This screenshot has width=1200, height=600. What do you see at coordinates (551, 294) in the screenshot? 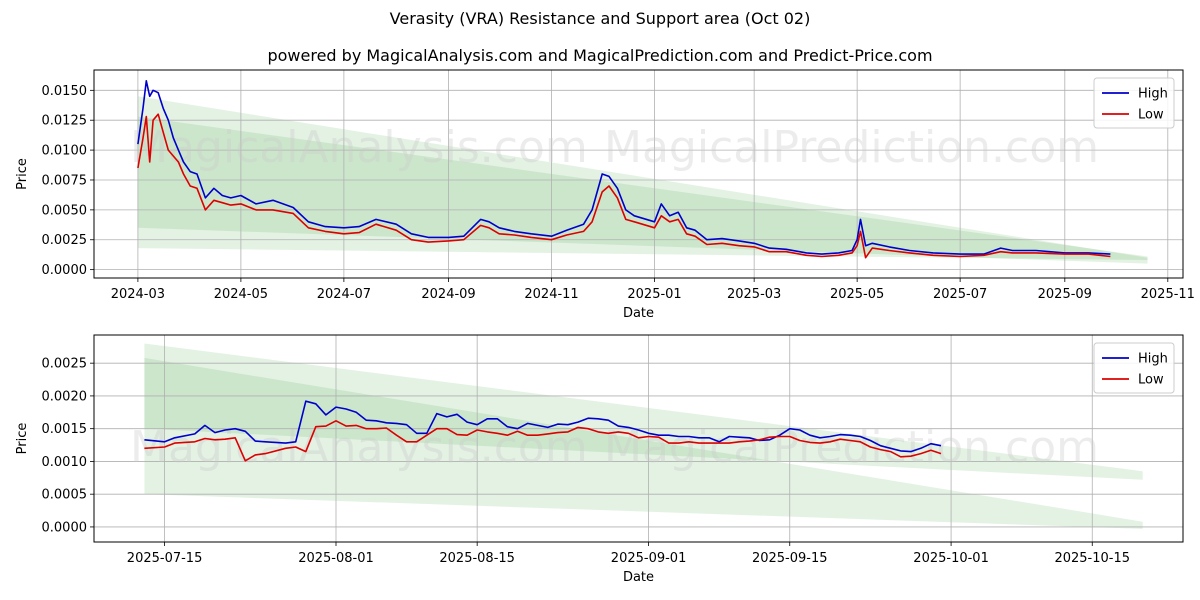
I see `x-tick-label: 2024-11` at bounding box center [551, 294].